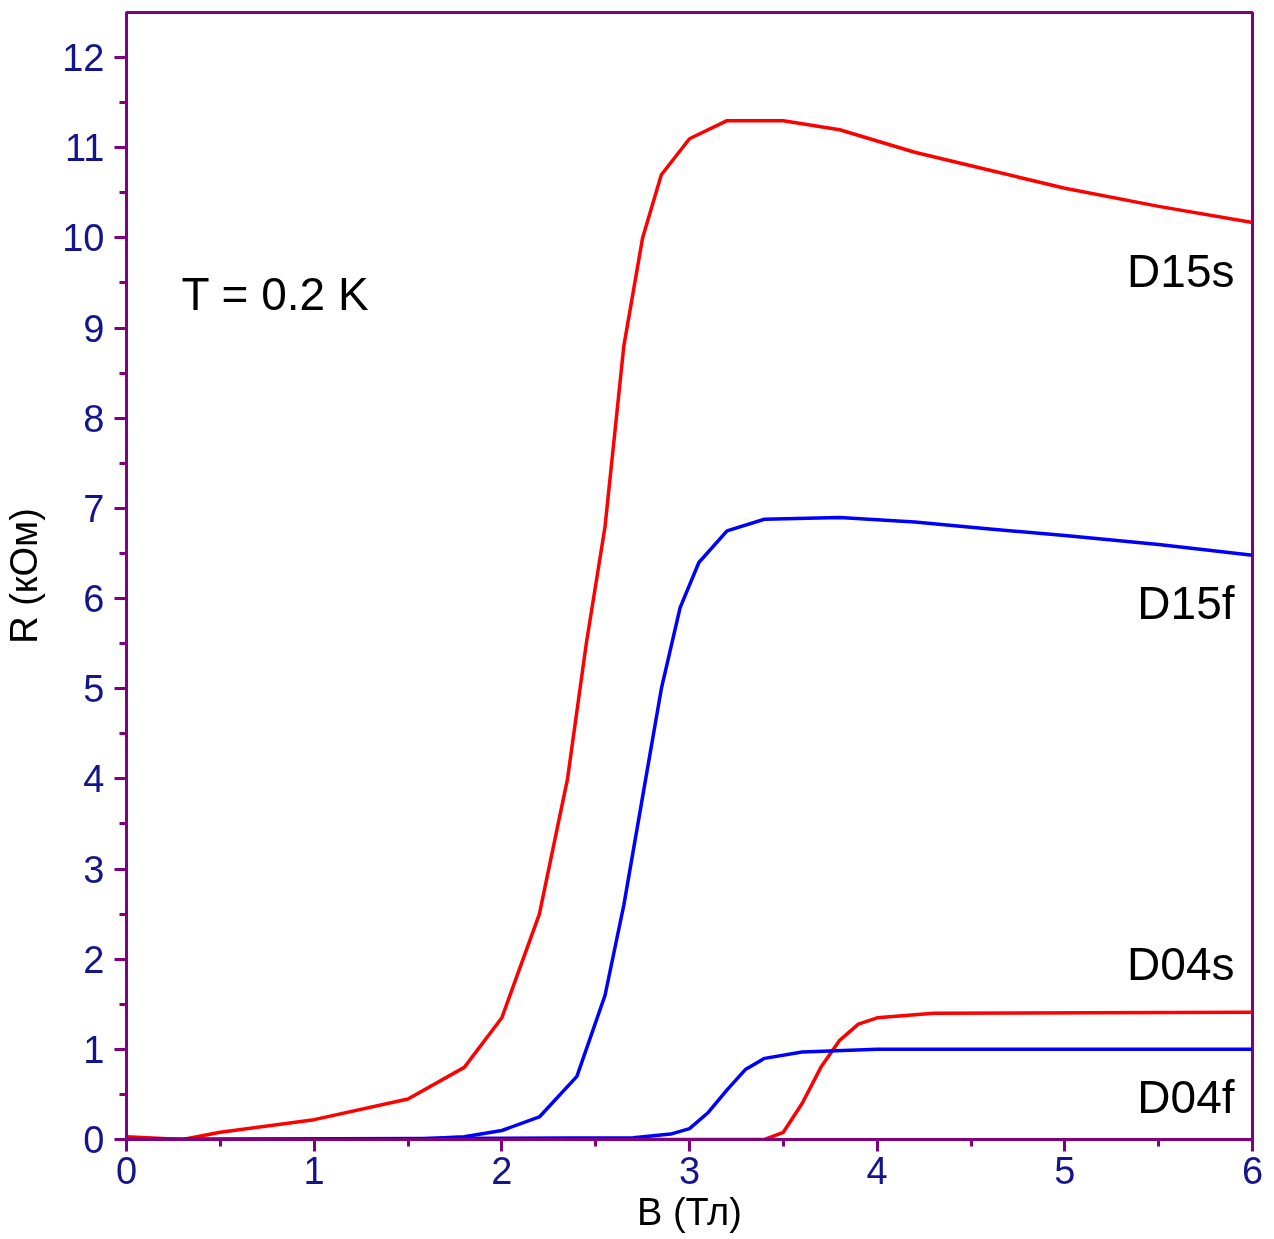 The height and width of the screenshot is (1239, 1274). I want to click on y-tick-label: 7, so click(94, 508).